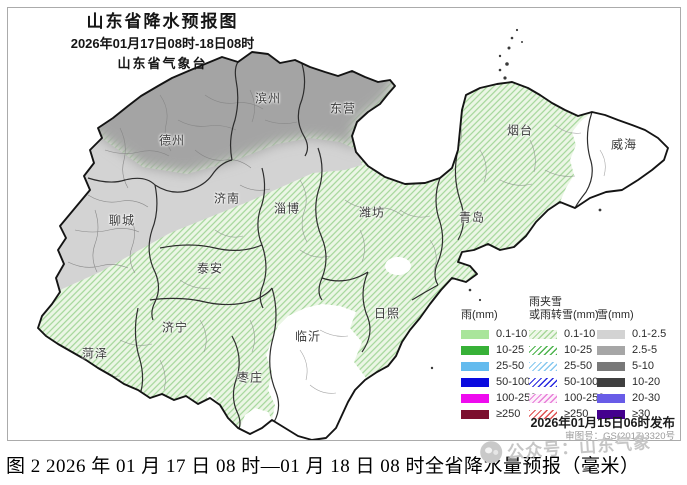  What do you see at coordinates (210, 268) in the screenshot?
I see `city-label: 泰安` at bounding box center [210, 268].